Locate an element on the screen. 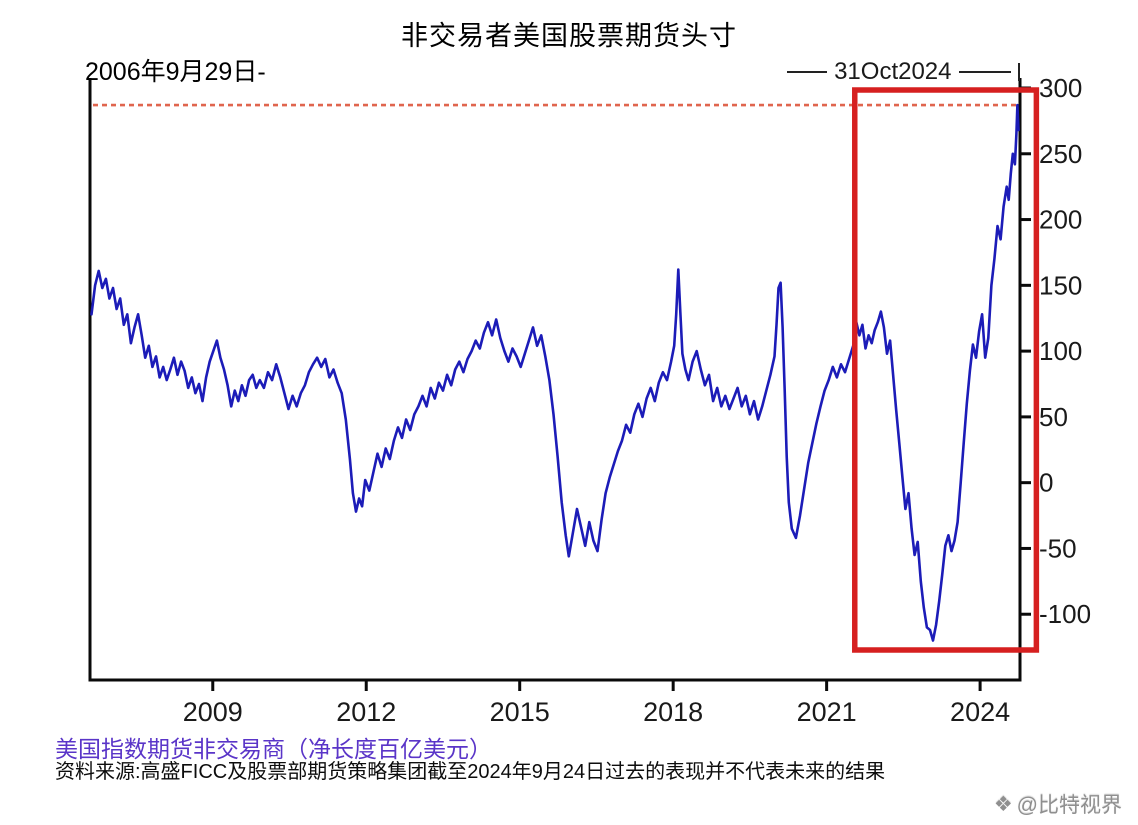 This screenshot has width=1138, height=825. y-tick-label: 0 is located at coordinates (1046, 483).